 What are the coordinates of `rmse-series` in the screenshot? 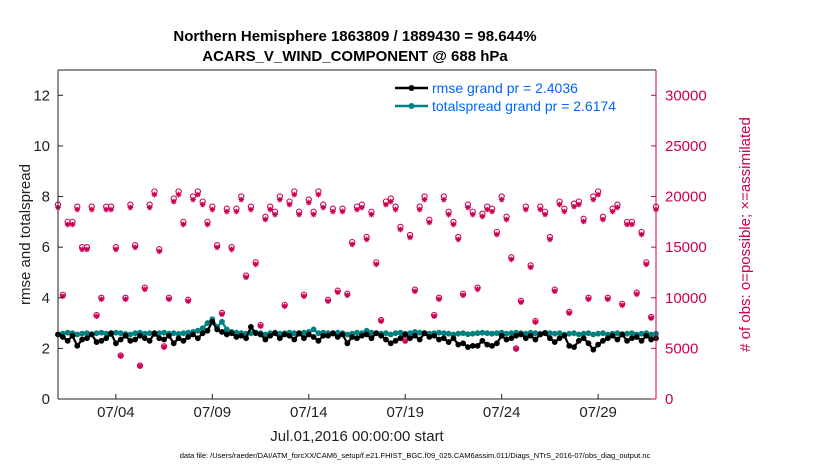 It's located at (357, 335).